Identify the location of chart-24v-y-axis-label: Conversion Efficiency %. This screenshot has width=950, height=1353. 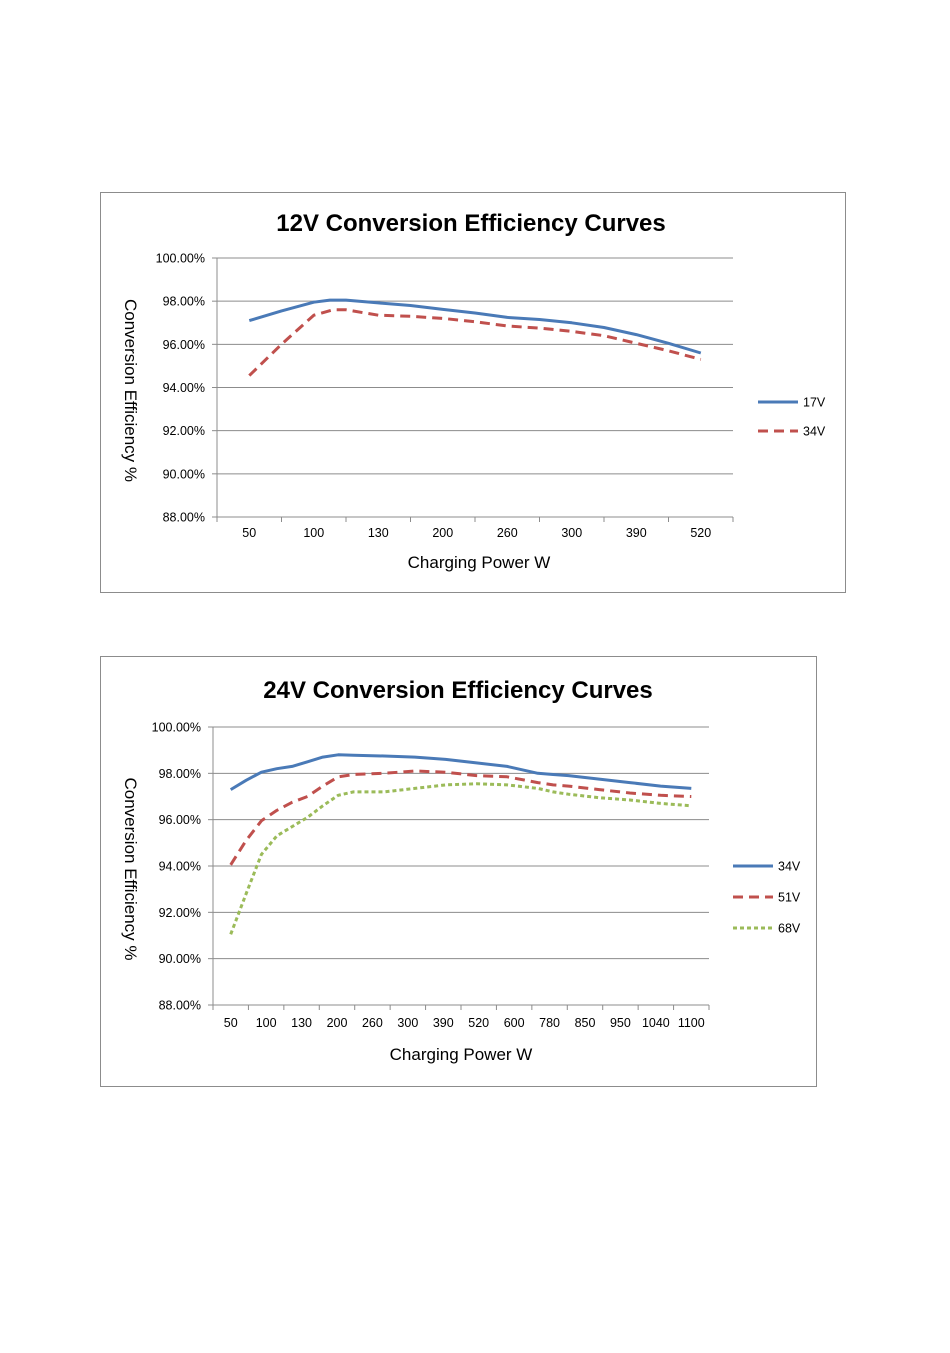
(130, 869).